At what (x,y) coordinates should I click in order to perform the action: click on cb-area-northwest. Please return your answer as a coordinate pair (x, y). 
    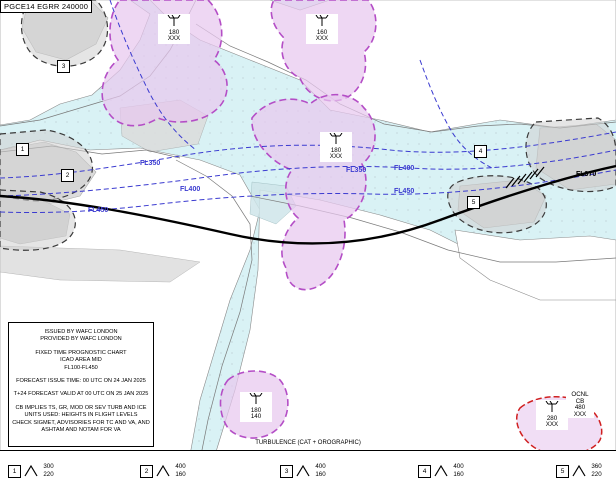
    Looking at the image, I should click on (164, 63).